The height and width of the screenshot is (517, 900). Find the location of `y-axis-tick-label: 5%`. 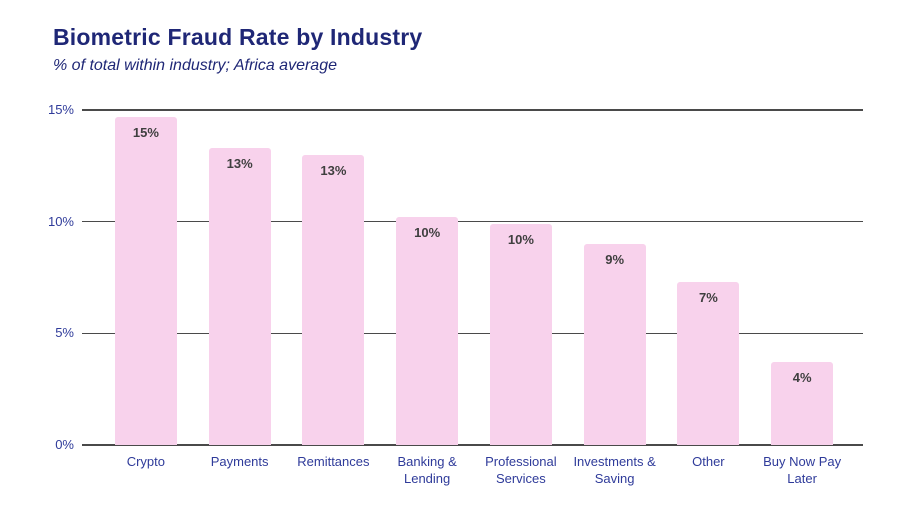

y-axis-tick-label: 5% is located at coordinates (64, 333).